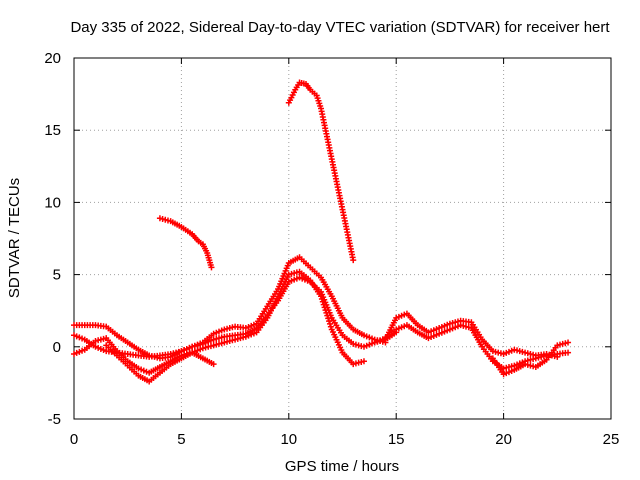 This screenshot has width=640, height=480. What do you see at coordinates (57, 347) in the screenshot?
I see `y-tick-label: 0` at bounding box center [57, 347].